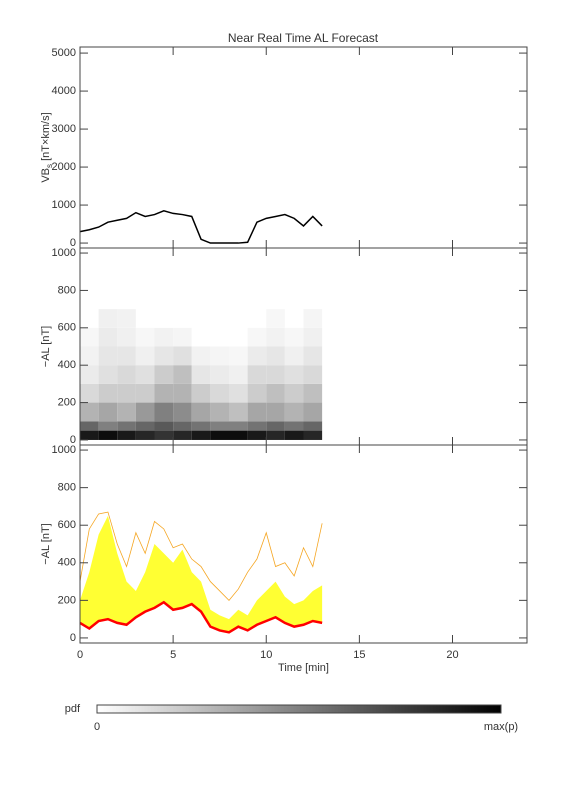 This screenshot has height=792, width=576. What do you see at coordinates (299, 709) in the screenshot?
I see `colorbar` at bounding box center [299, 709].